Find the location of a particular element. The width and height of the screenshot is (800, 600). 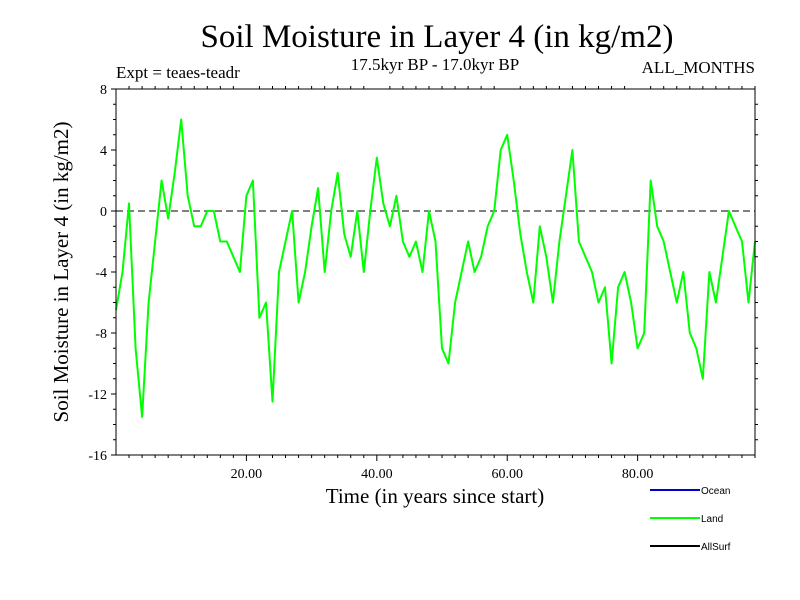

y-tick-label: -4 is located at coordinates (101, 273).